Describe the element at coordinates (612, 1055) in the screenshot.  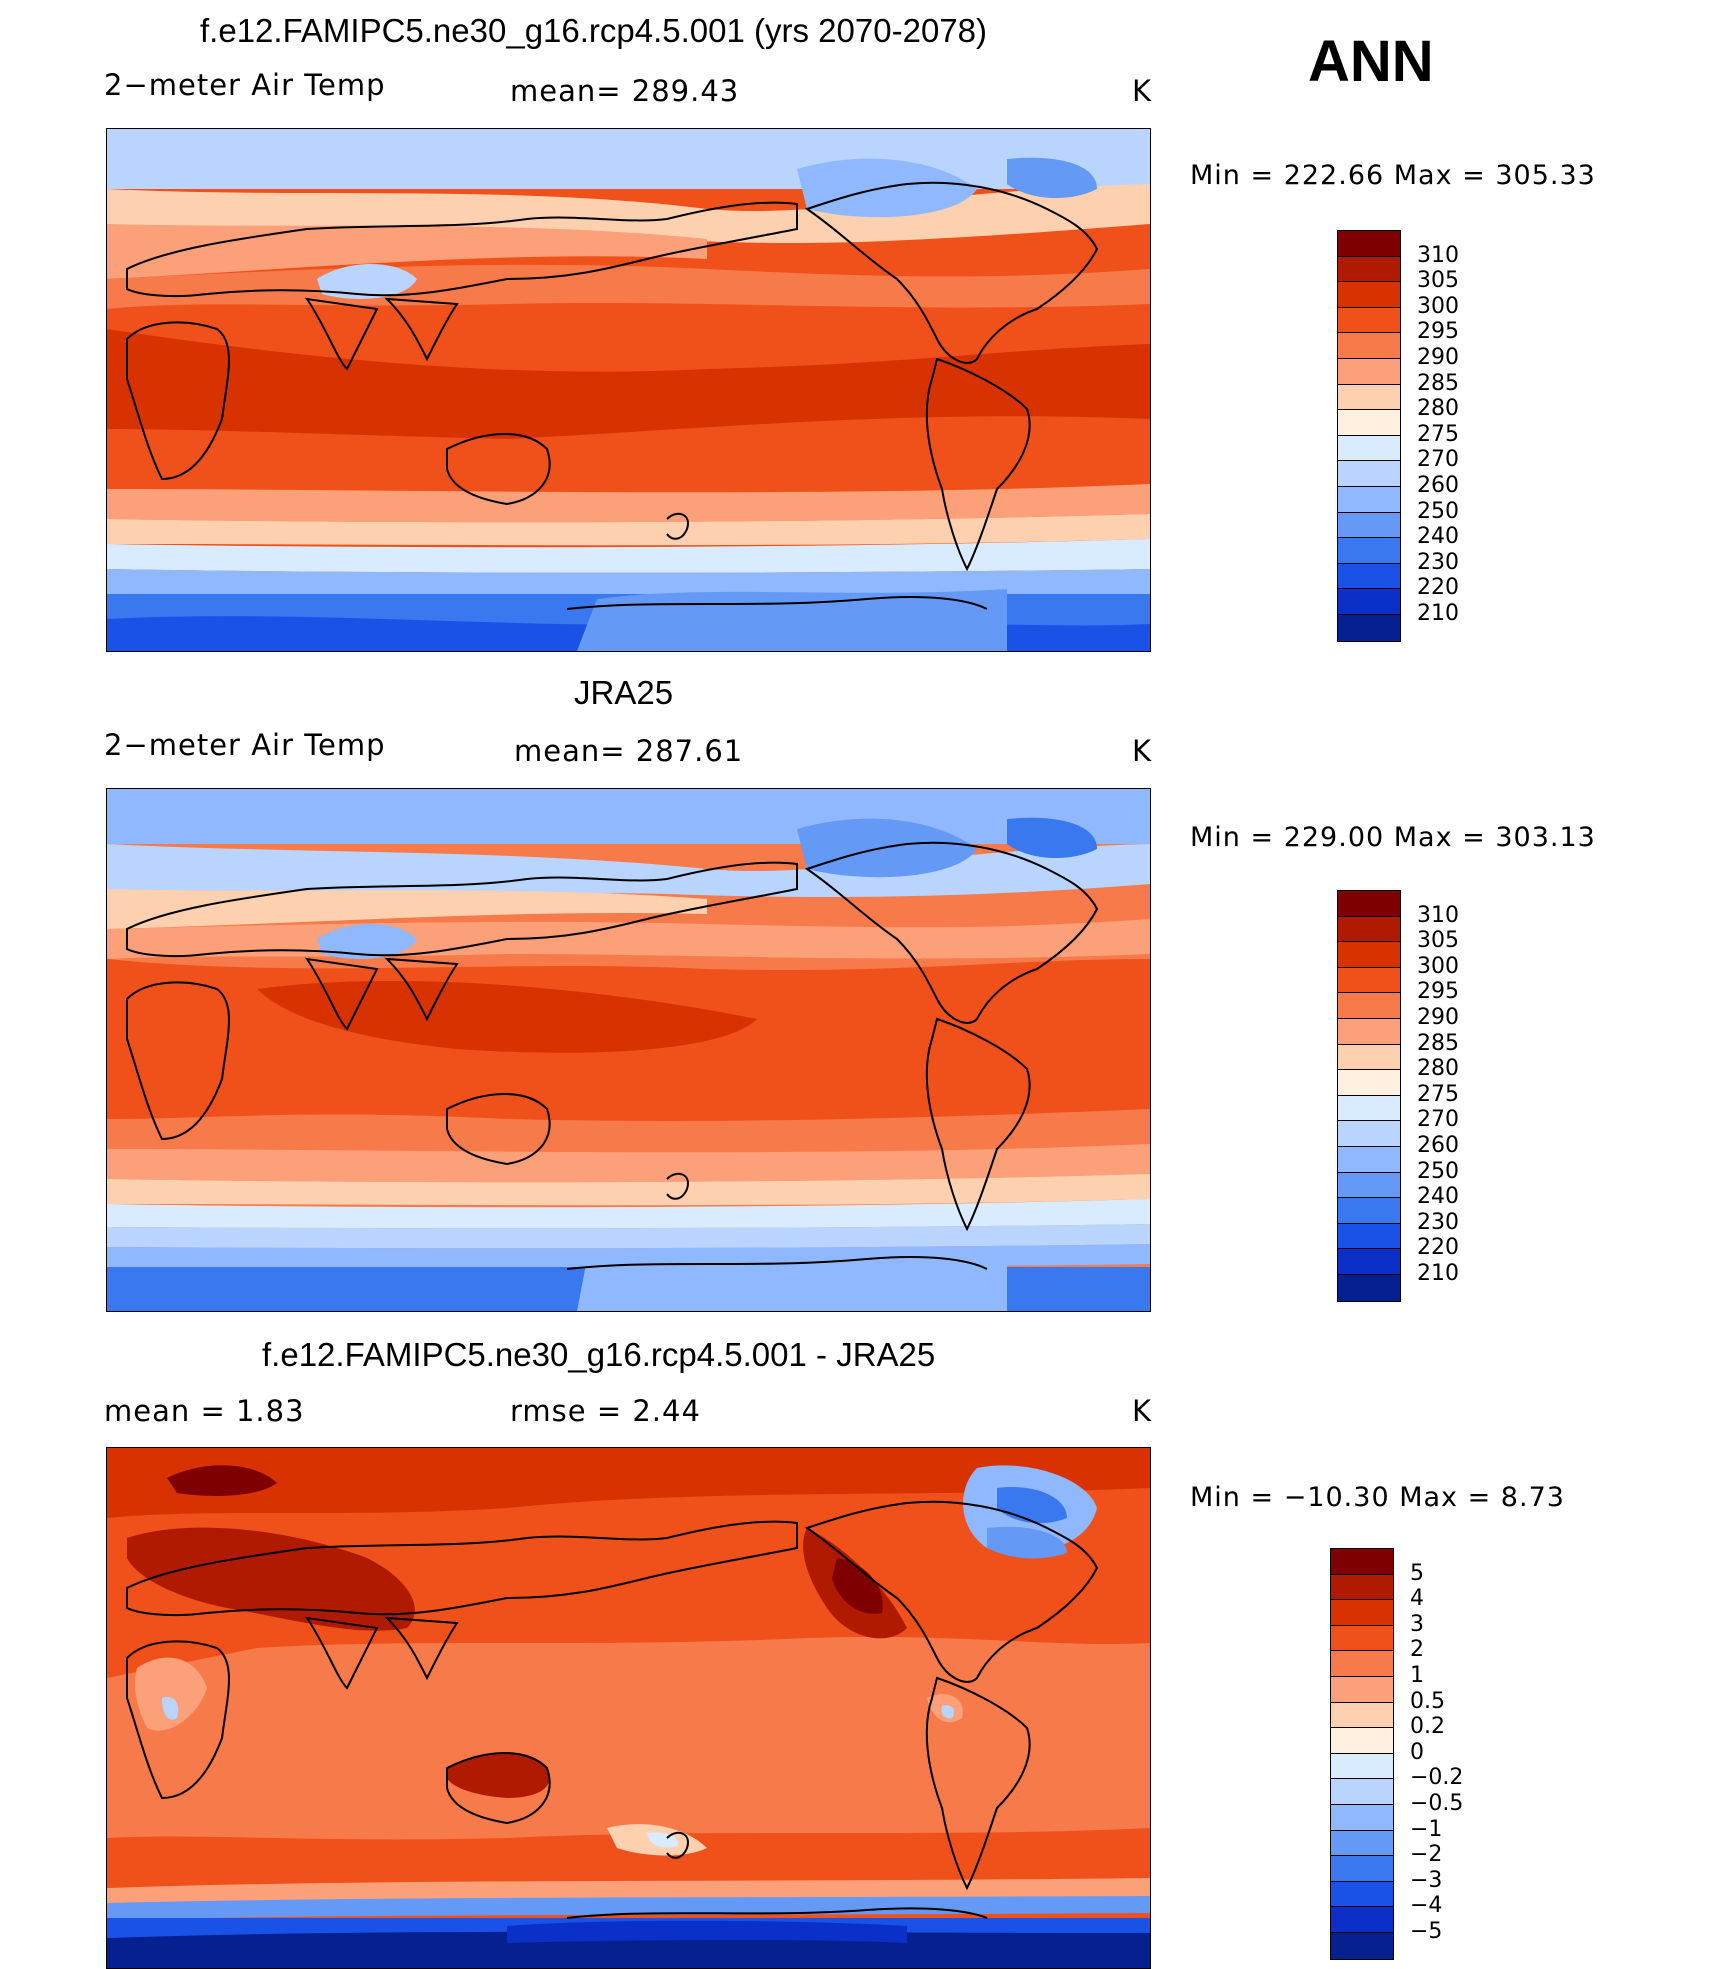
I see `panel2-coastlines` at that location.